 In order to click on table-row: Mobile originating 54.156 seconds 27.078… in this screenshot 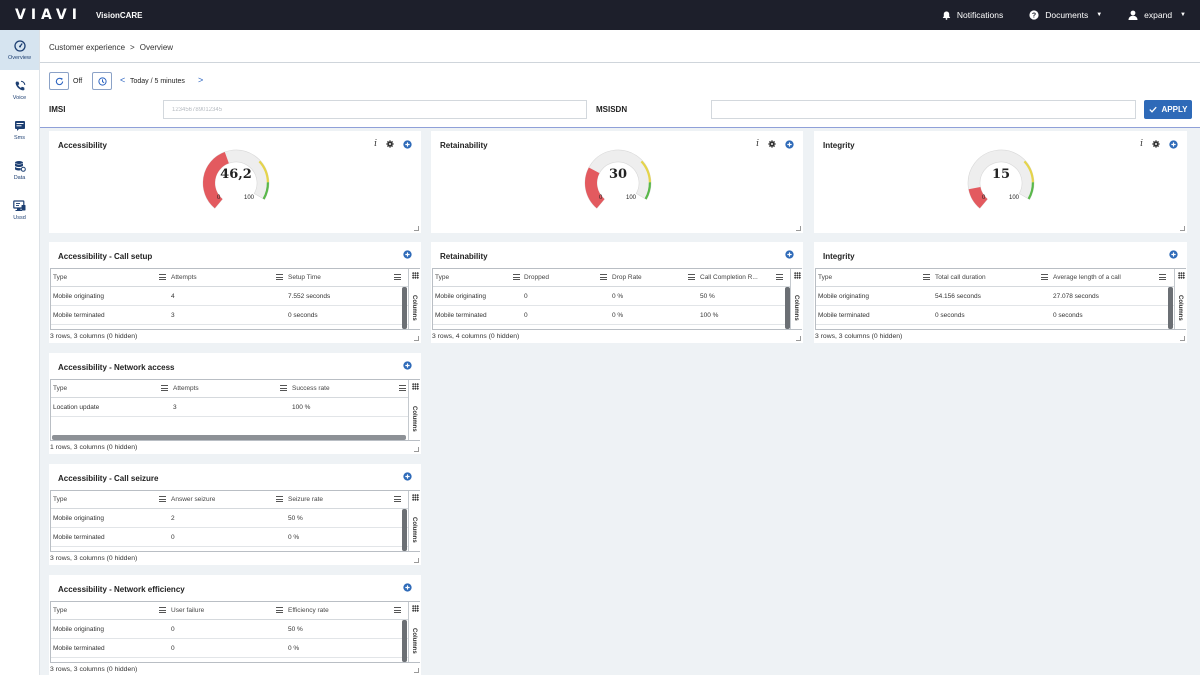, I will do `click(1000, 296)`.